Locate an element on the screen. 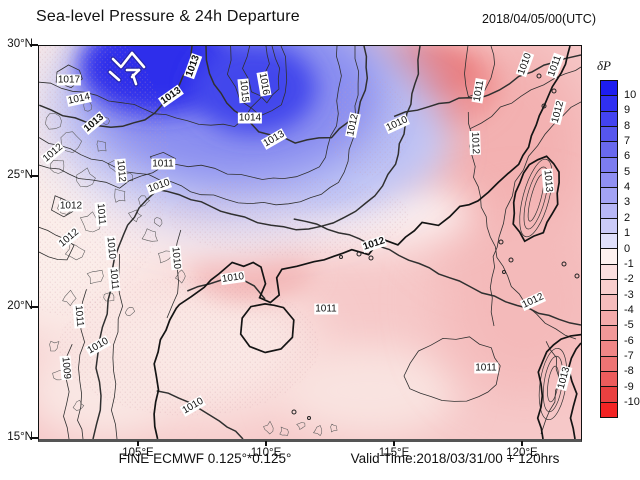  lat-tick-label: 25°N is located at coordinates (20, 175).